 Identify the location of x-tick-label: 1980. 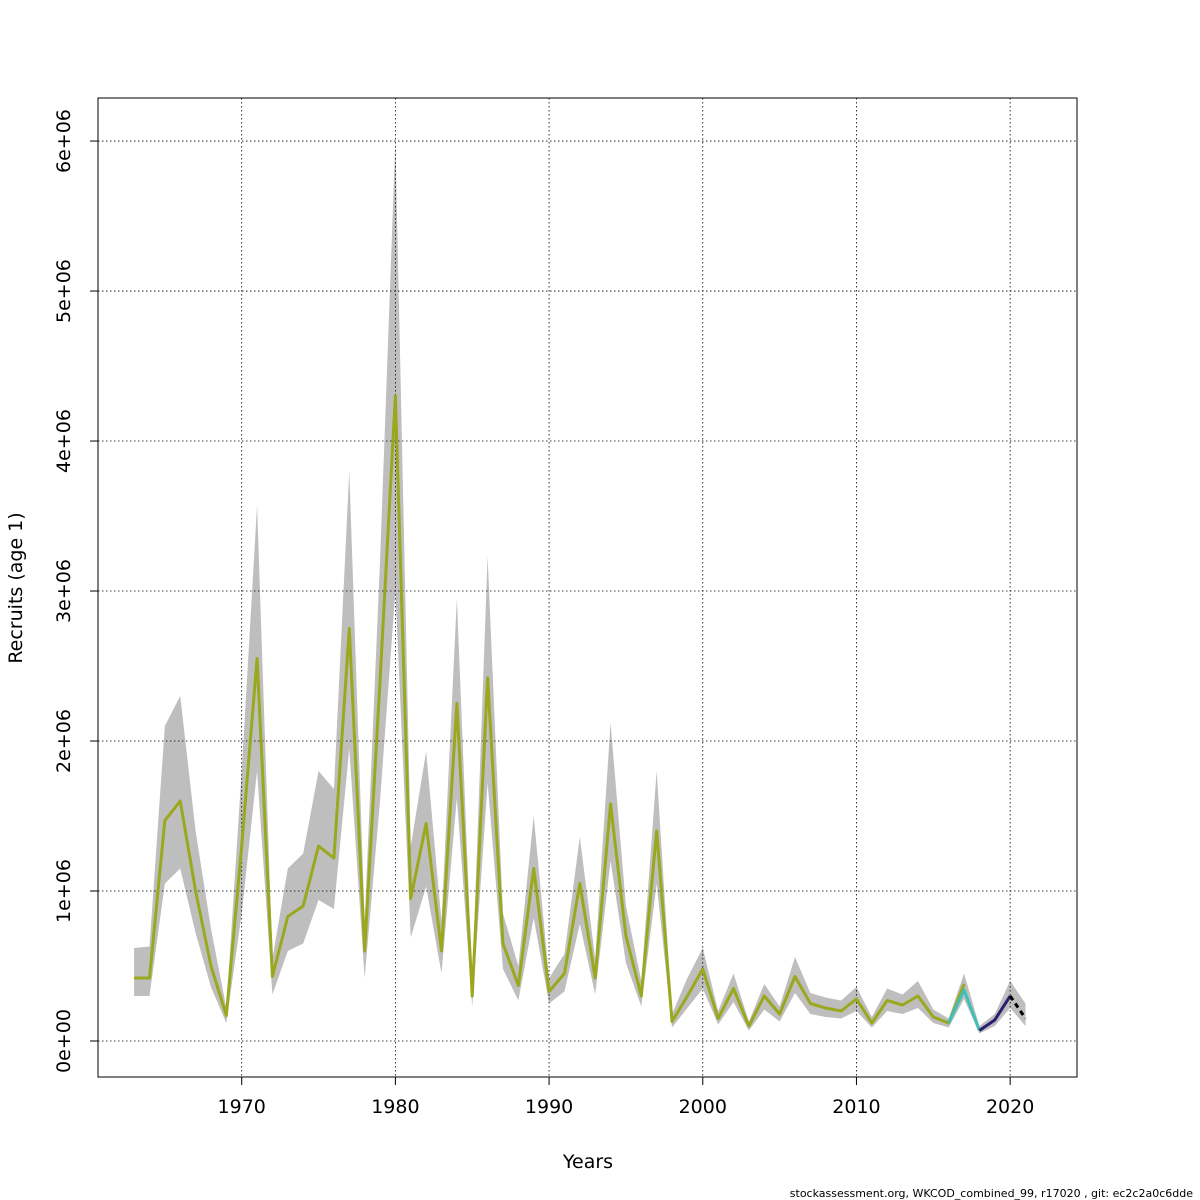
(395, 1107).